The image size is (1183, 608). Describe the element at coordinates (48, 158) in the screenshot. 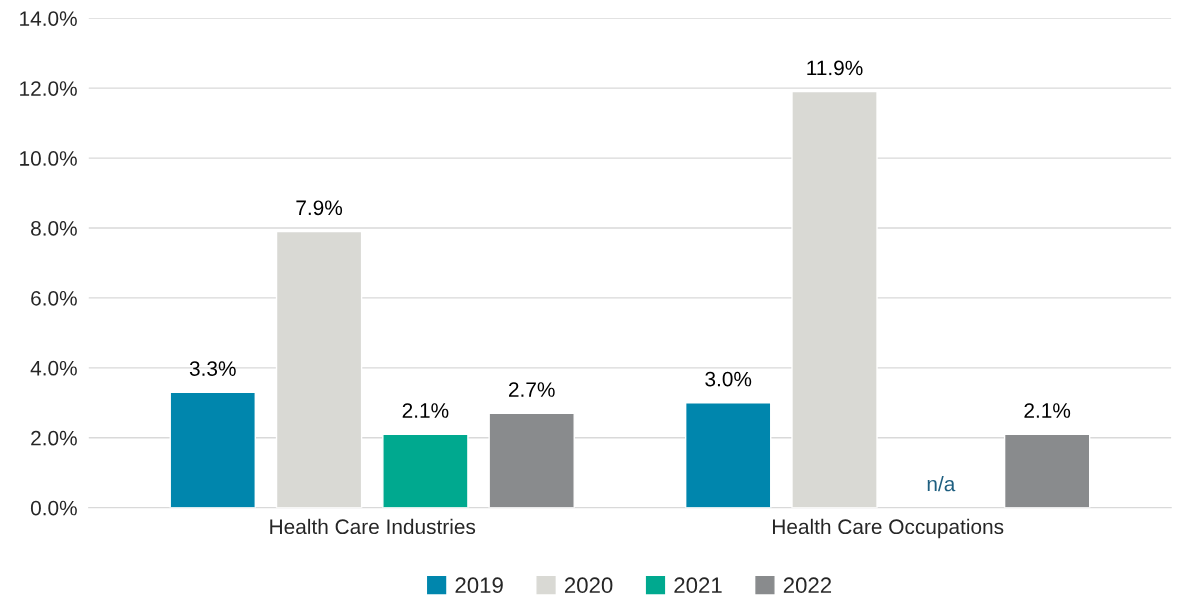

I see `y-tick-label: 10.0%` at that location.